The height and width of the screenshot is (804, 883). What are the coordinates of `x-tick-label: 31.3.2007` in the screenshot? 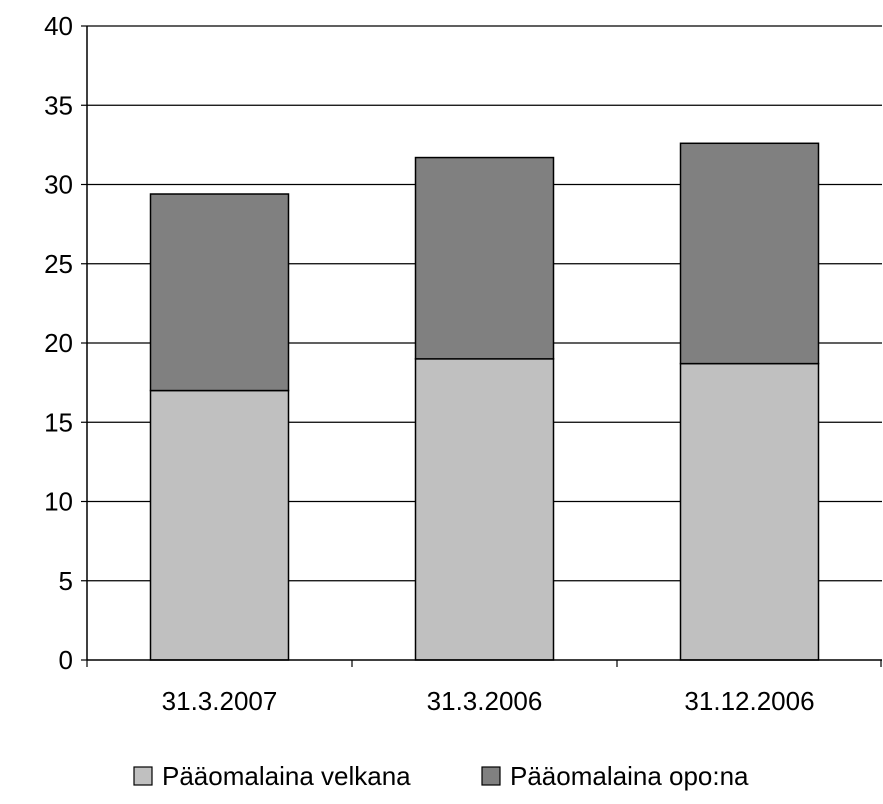 It's located at (220, 701).